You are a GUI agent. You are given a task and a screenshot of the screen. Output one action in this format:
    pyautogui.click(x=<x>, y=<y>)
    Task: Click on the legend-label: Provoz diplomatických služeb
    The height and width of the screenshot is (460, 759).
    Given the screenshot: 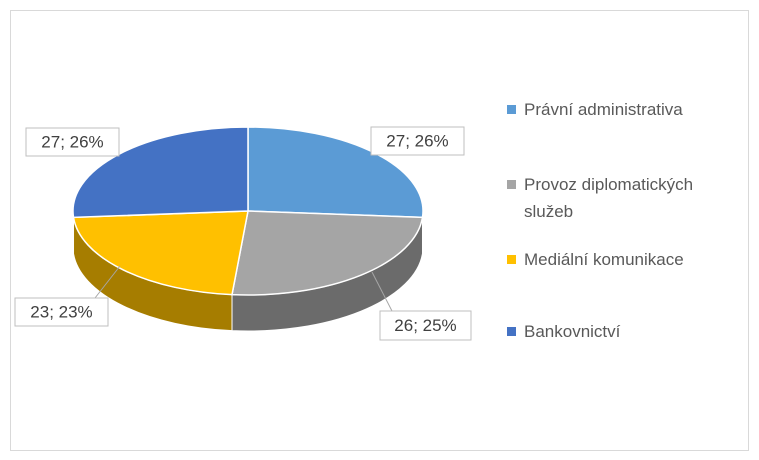 What is the action you would take?
    pyautogui.click(x=609, y=198)
    